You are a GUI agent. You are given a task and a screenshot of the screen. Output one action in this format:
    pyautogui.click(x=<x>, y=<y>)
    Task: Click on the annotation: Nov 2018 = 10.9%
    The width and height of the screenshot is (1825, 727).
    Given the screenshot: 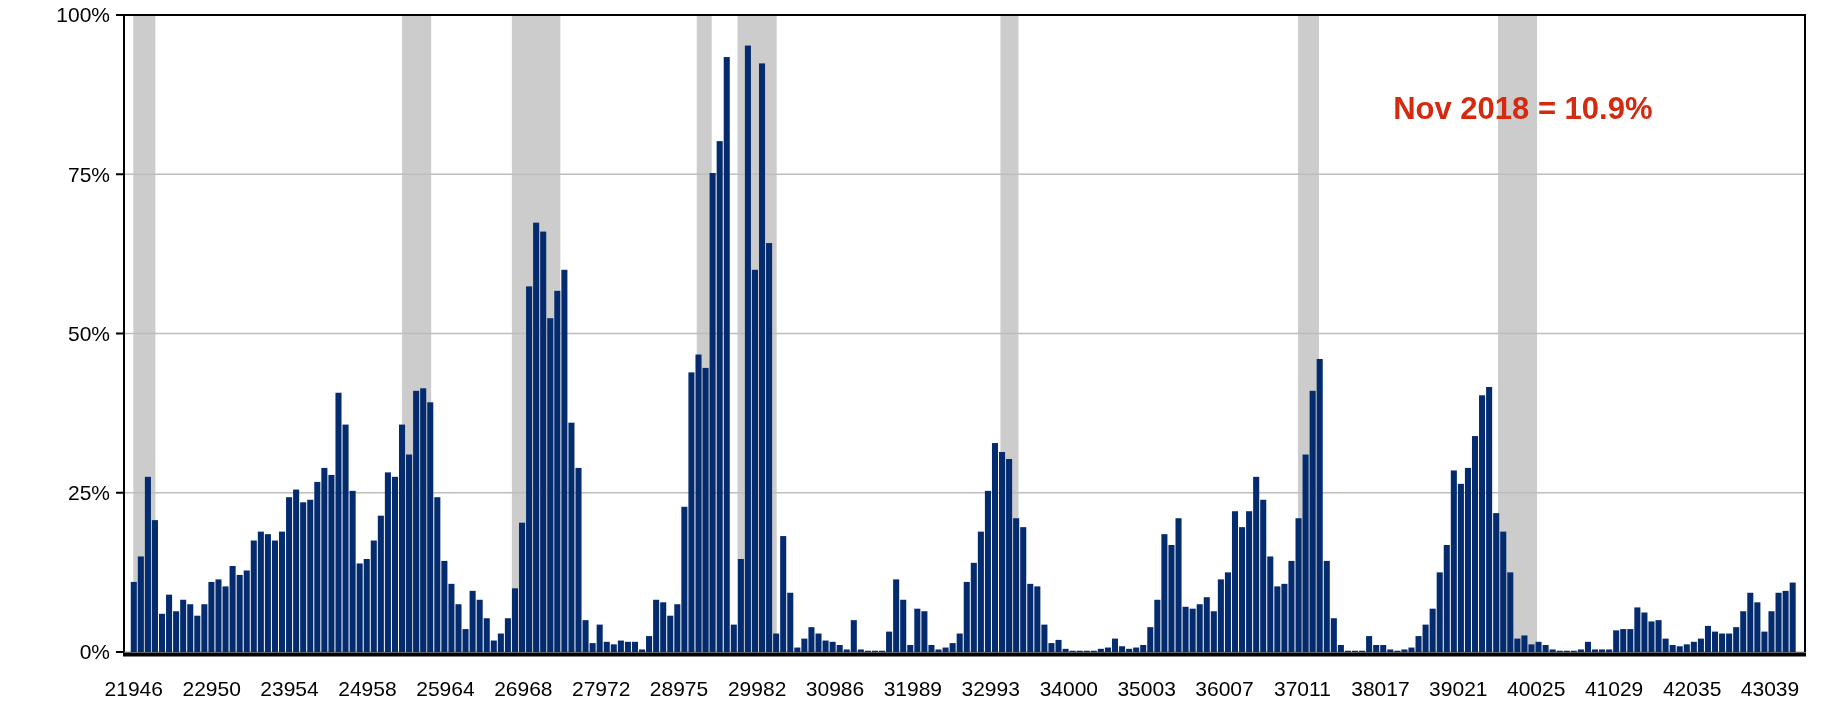 What is the action you would take?
    pyautogui.click(x=1523, y=108)
    